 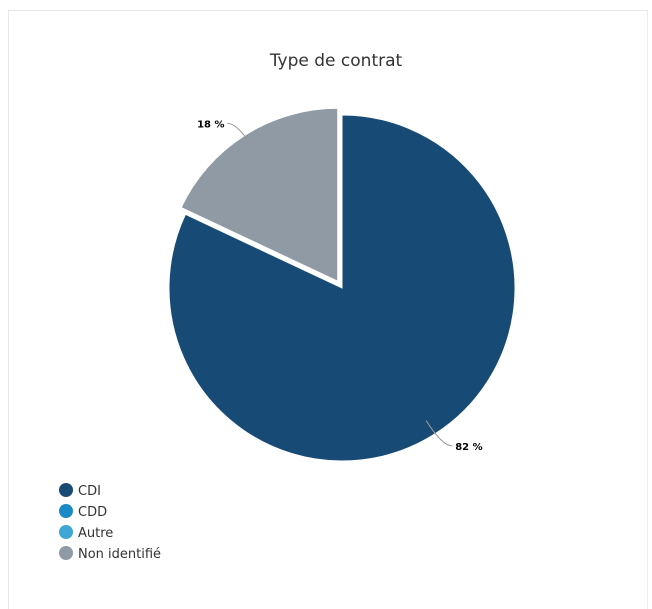 What do you see at coordinates (336, 61) in the screenshot?
I see `chart-title: Type de contrat` at bounding box center [336, 61].